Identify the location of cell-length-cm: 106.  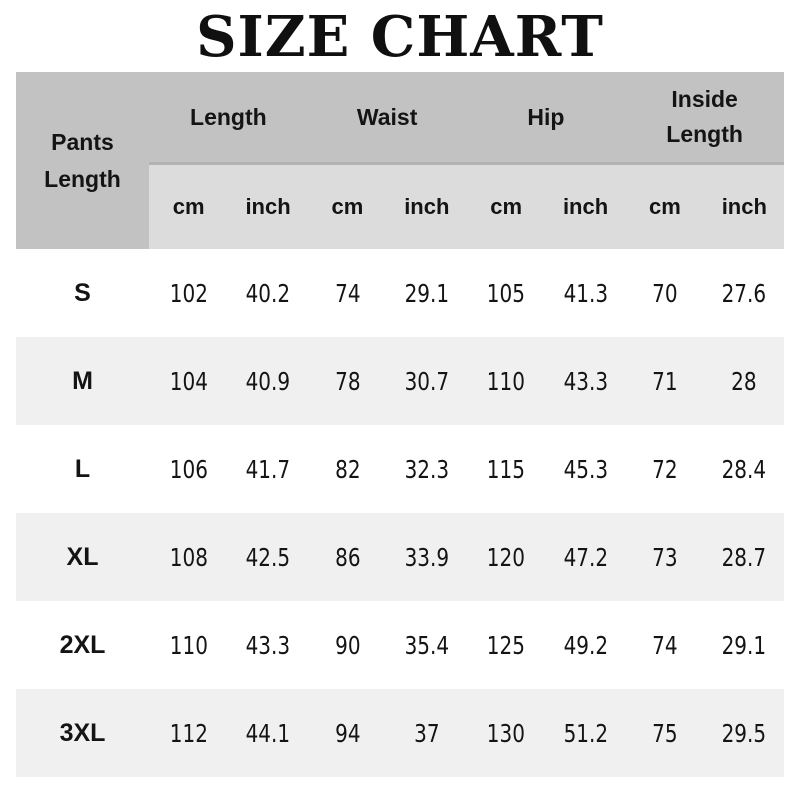
(188, 469).